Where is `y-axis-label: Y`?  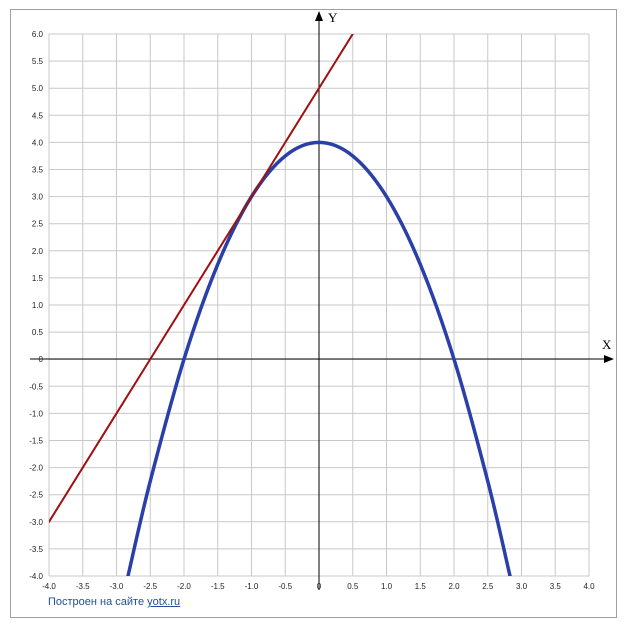 y-axis-label: Y is located at coordinates (333, 17).